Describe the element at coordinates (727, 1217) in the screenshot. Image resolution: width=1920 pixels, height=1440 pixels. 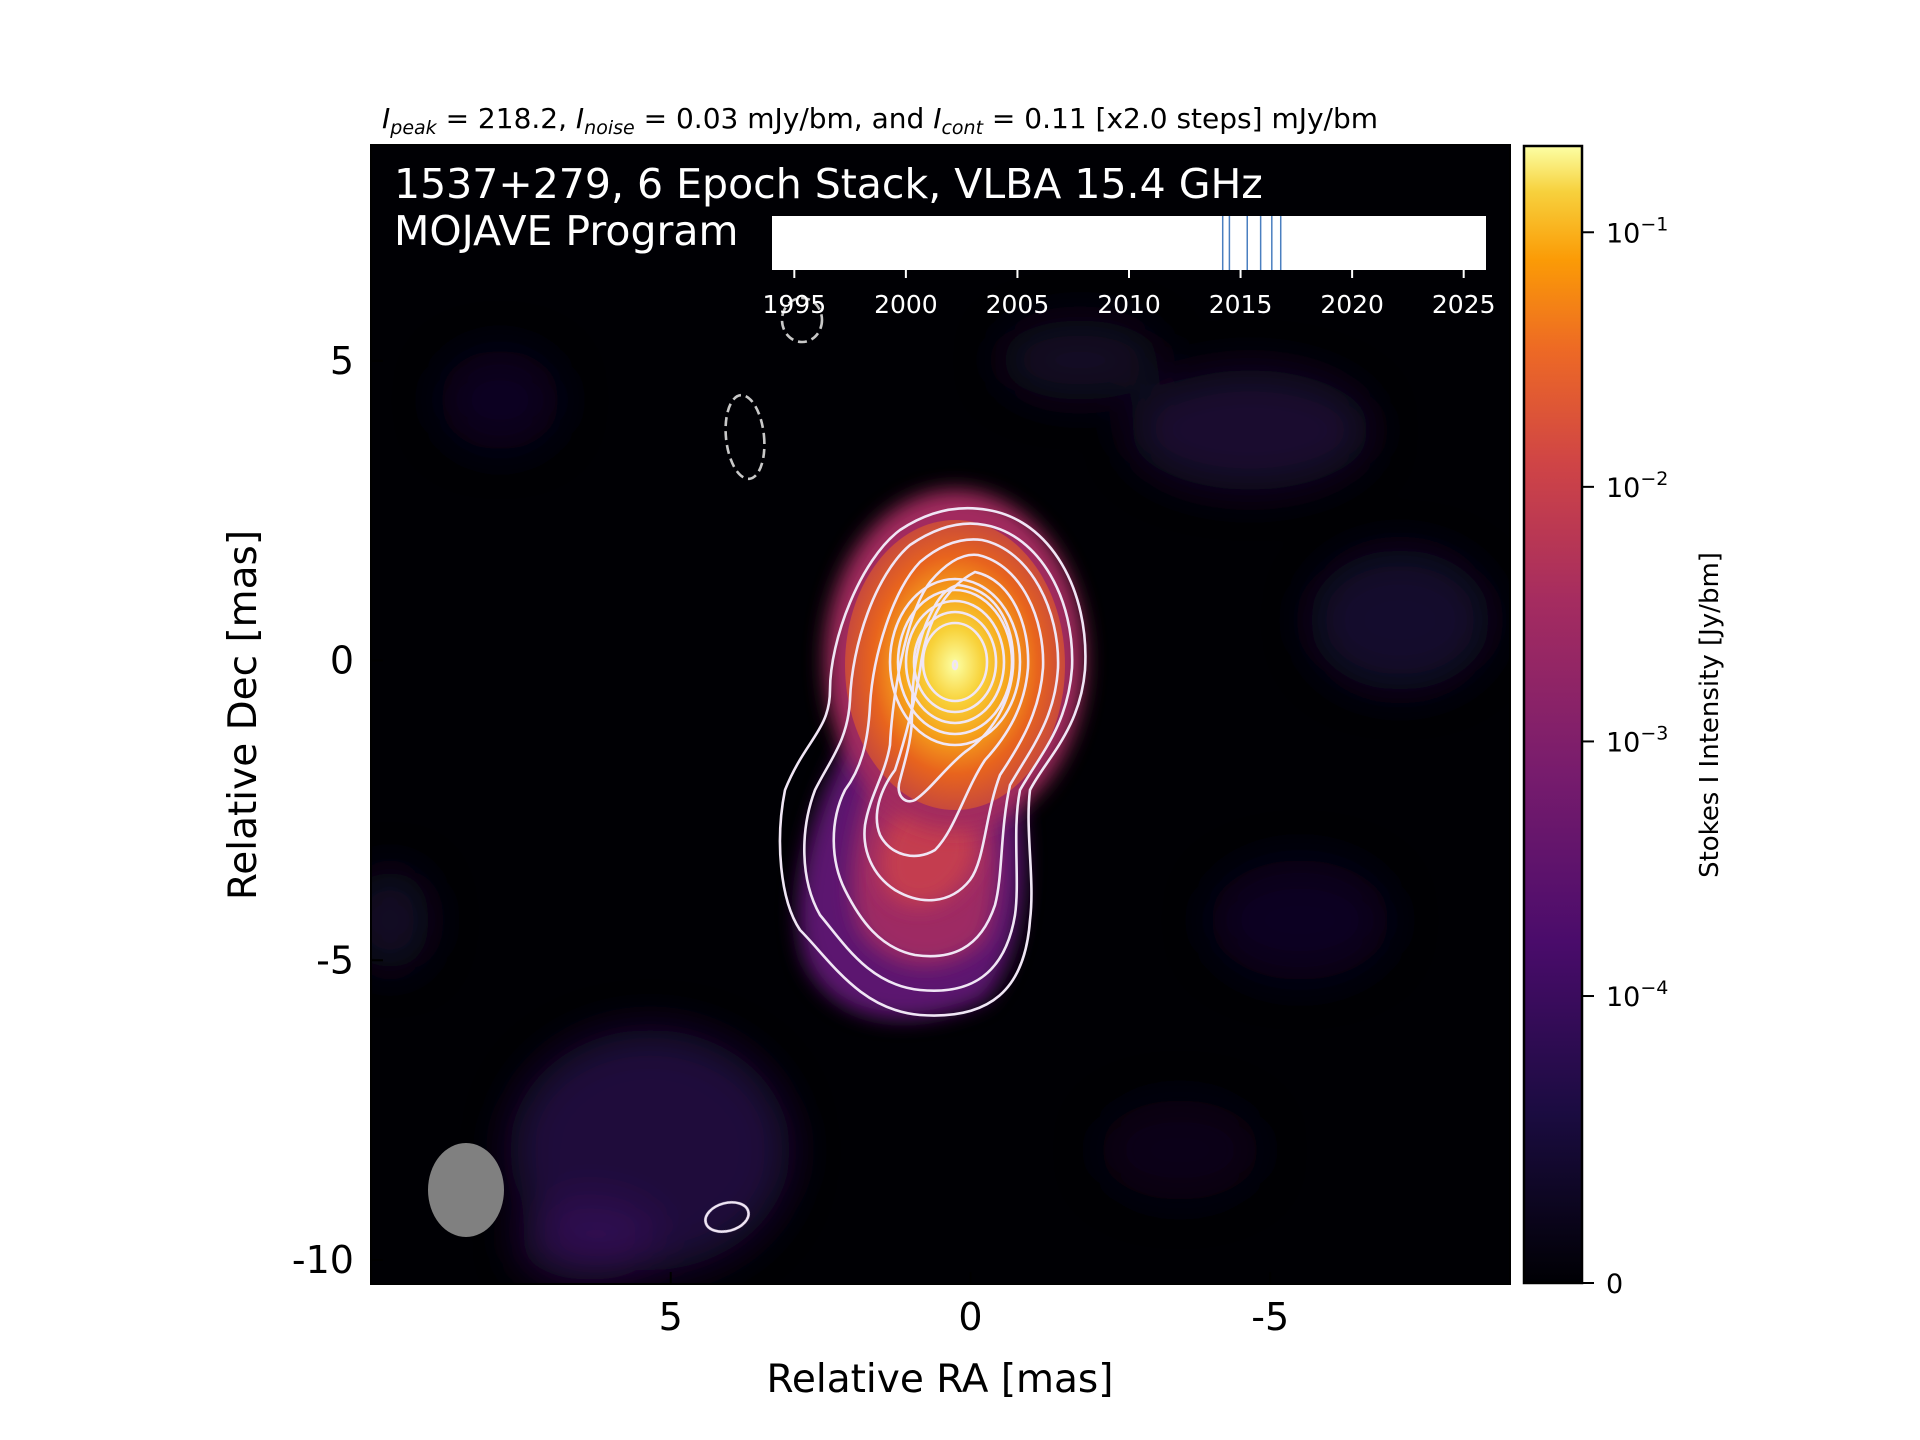
I see `contour-island` at that location.